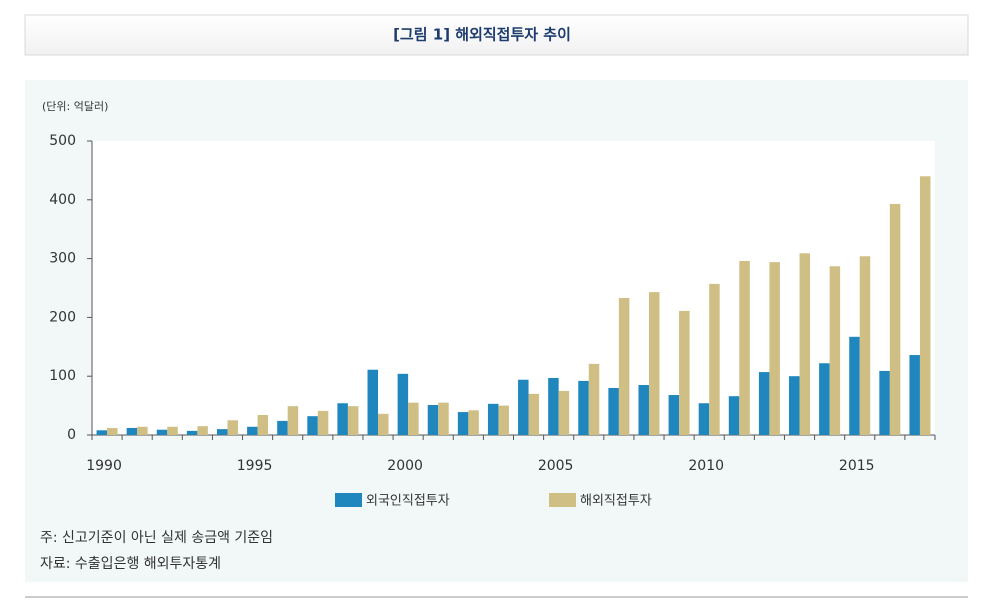 The image size is (991, 604). Describe the element at coordinates (130, 564) in the screenshot. I see `source: 자료: 수출입은행 해외투자통계` at that location.